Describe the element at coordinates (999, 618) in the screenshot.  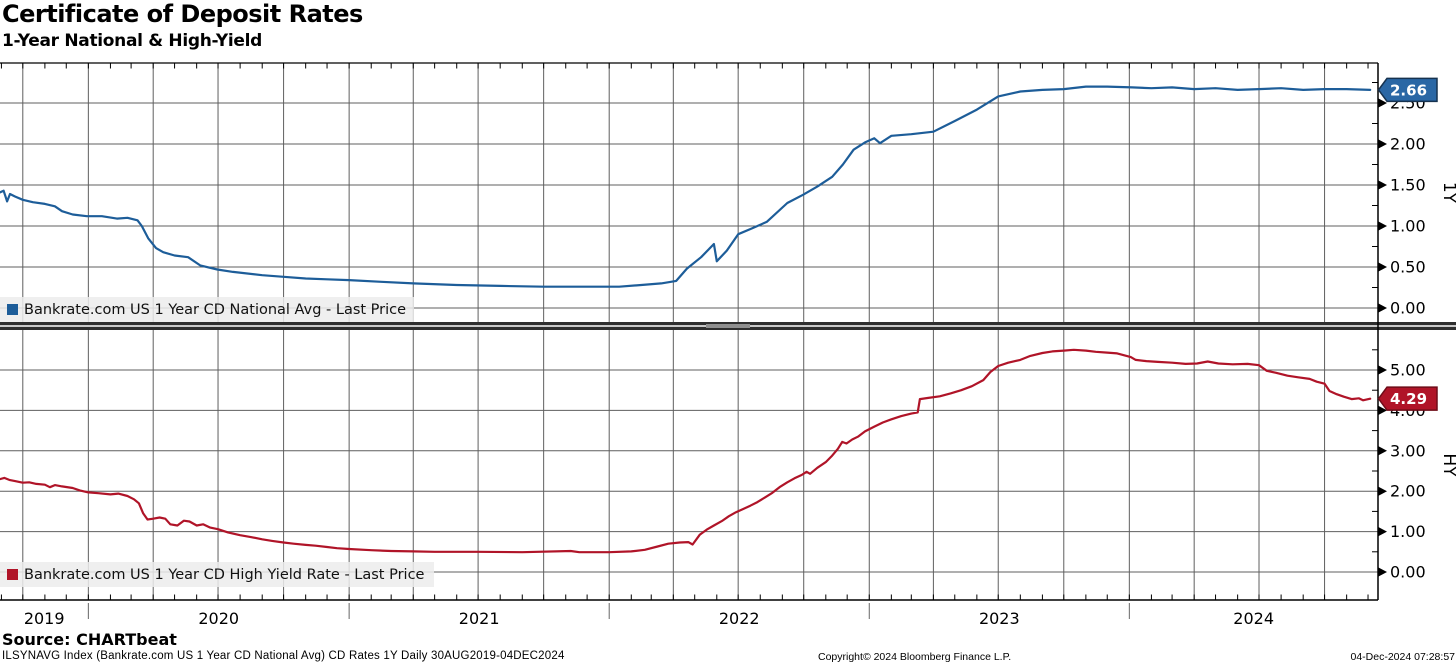
I see `x-tick-year-label: 2023` at that location.